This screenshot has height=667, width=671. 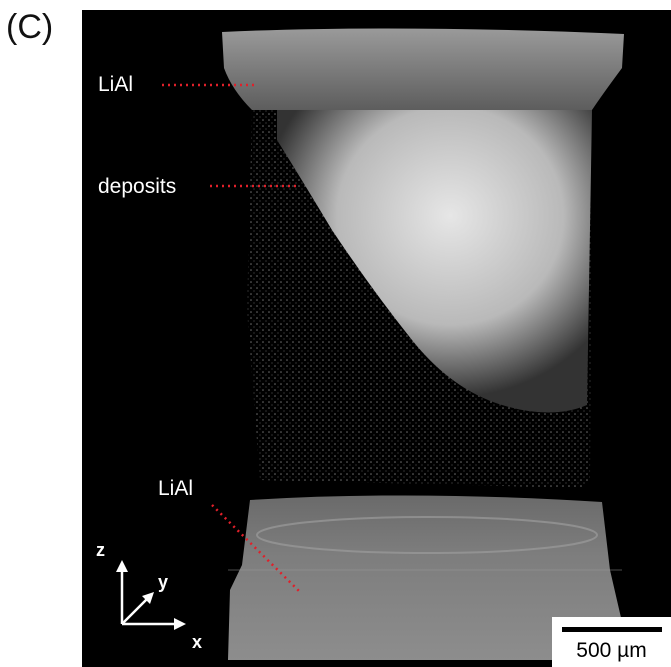 What do you see at coordinates (116, 84) in the screenshot?
I see `top-label: LiAl` at bounding box center [116, 84].